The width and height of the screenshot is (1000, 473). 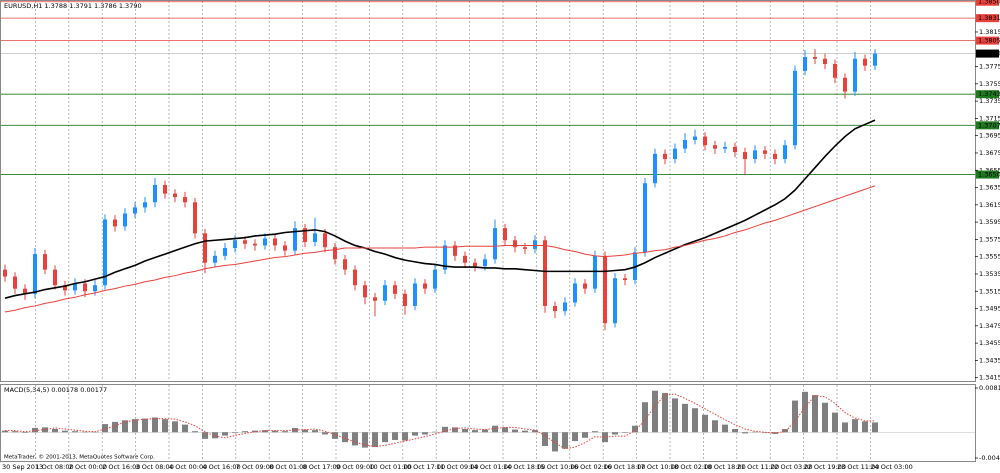 What do you see at coordinates (88, 467) in the screenshot?
I see `x-tick-label: 2 Oct 00:00` at bounding box center [88, 467].